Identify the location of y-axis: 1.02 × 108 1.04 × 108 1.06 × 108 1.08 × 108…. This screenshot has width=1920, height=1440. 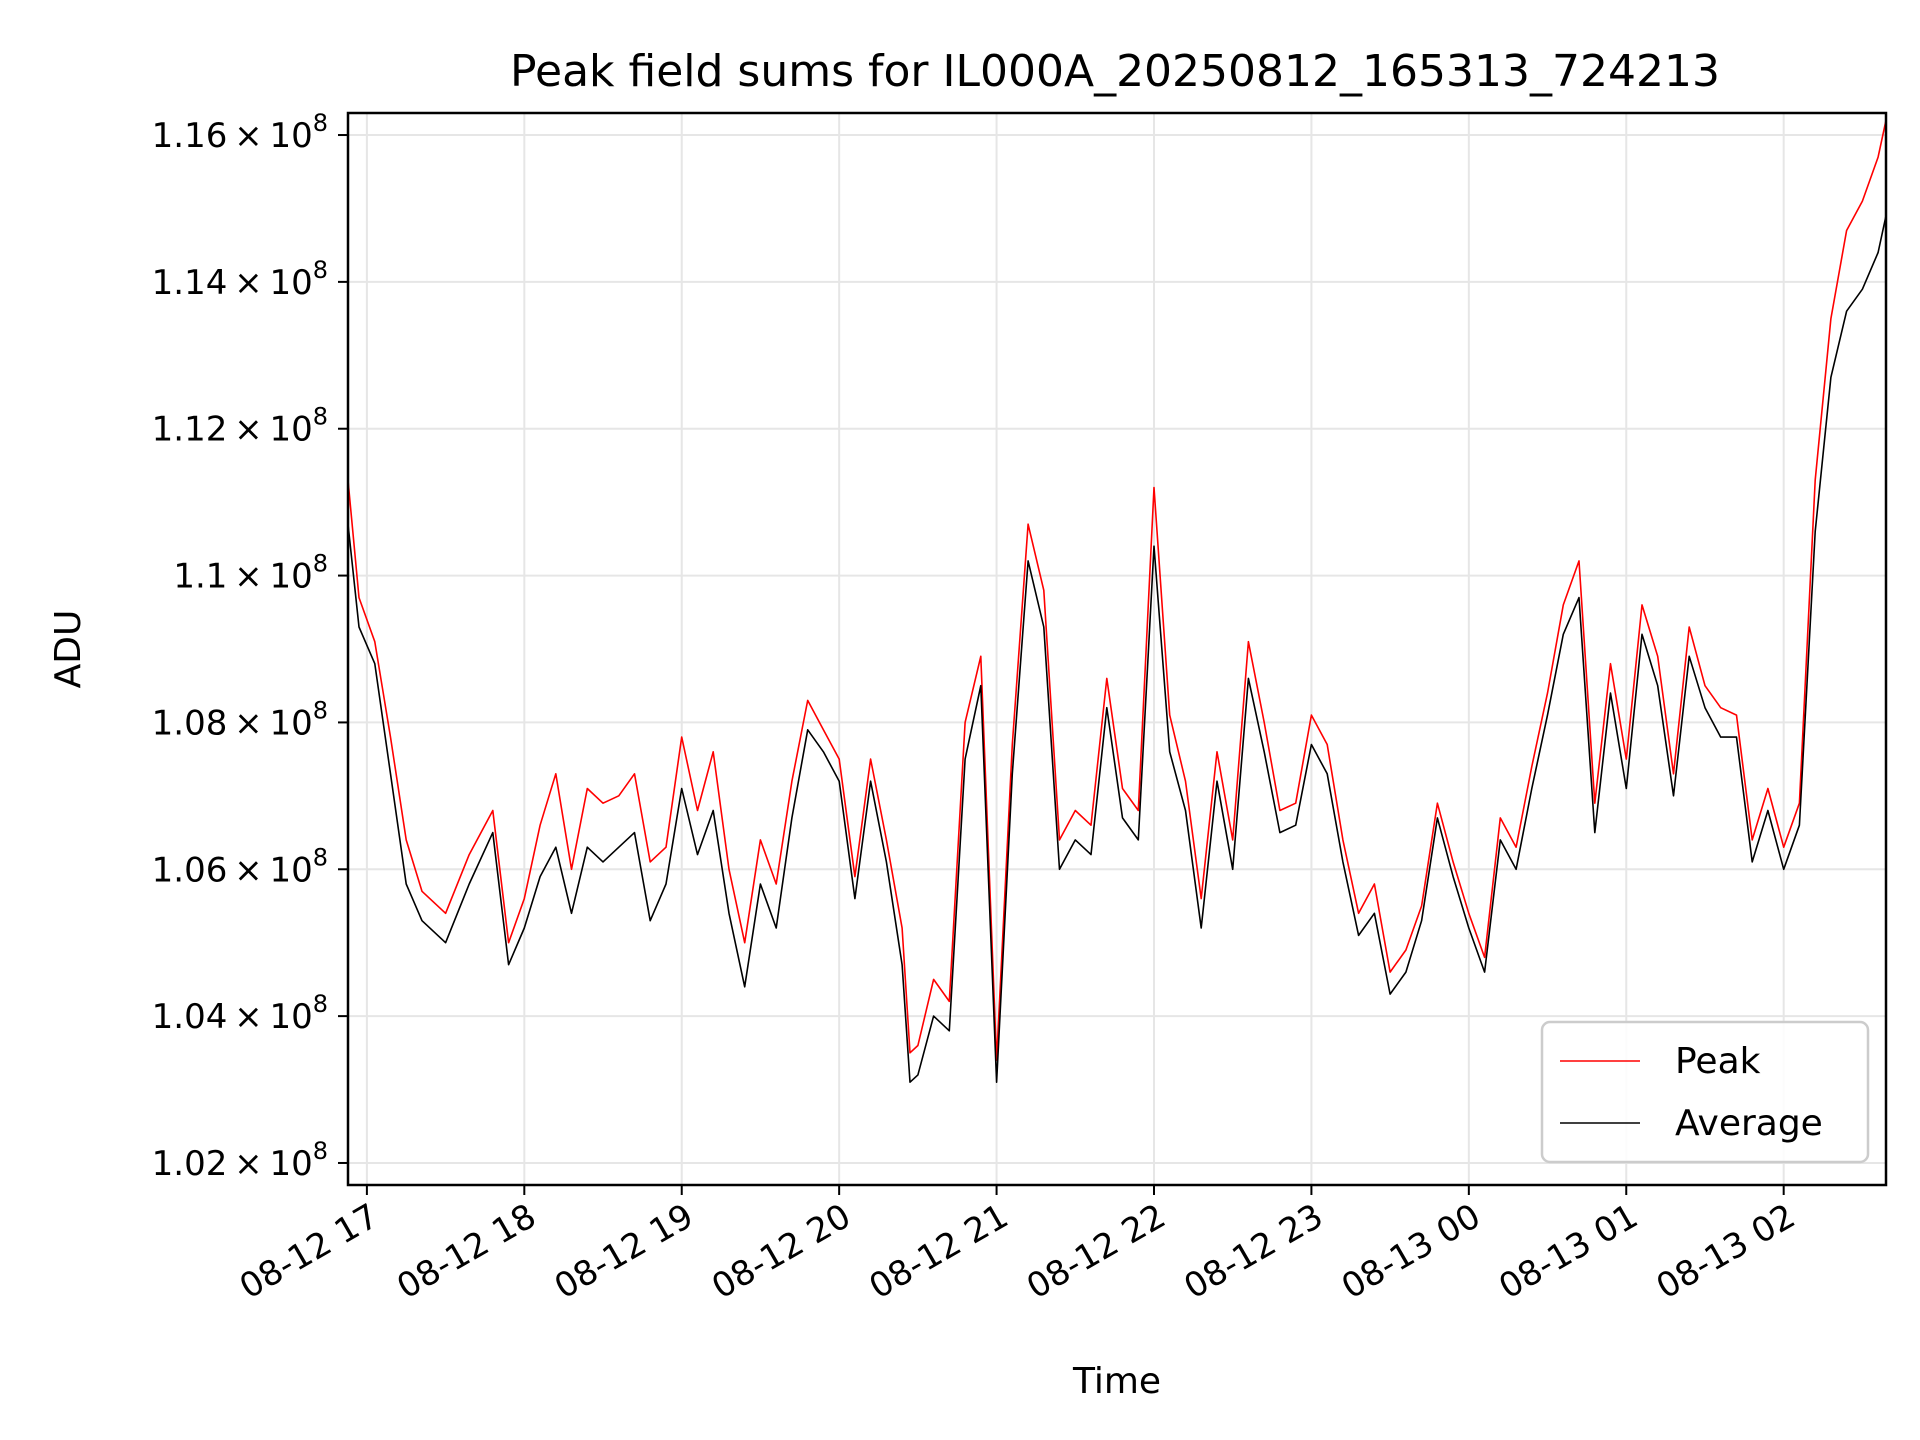
(250, 646).